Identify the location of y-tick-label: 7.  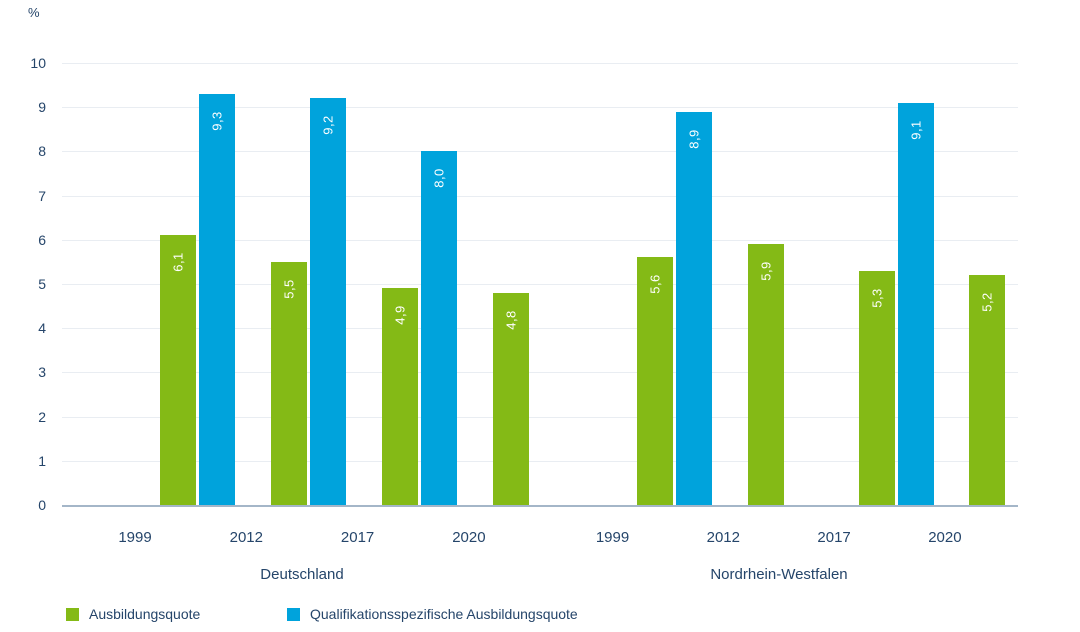
(42, 195).